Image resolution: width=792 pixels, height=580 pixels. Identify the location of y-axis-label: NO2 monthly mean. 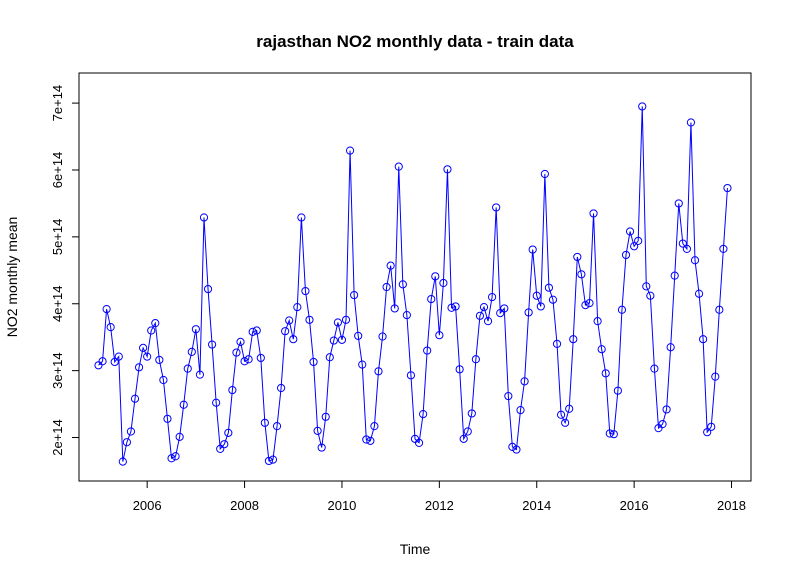
(12, 277).